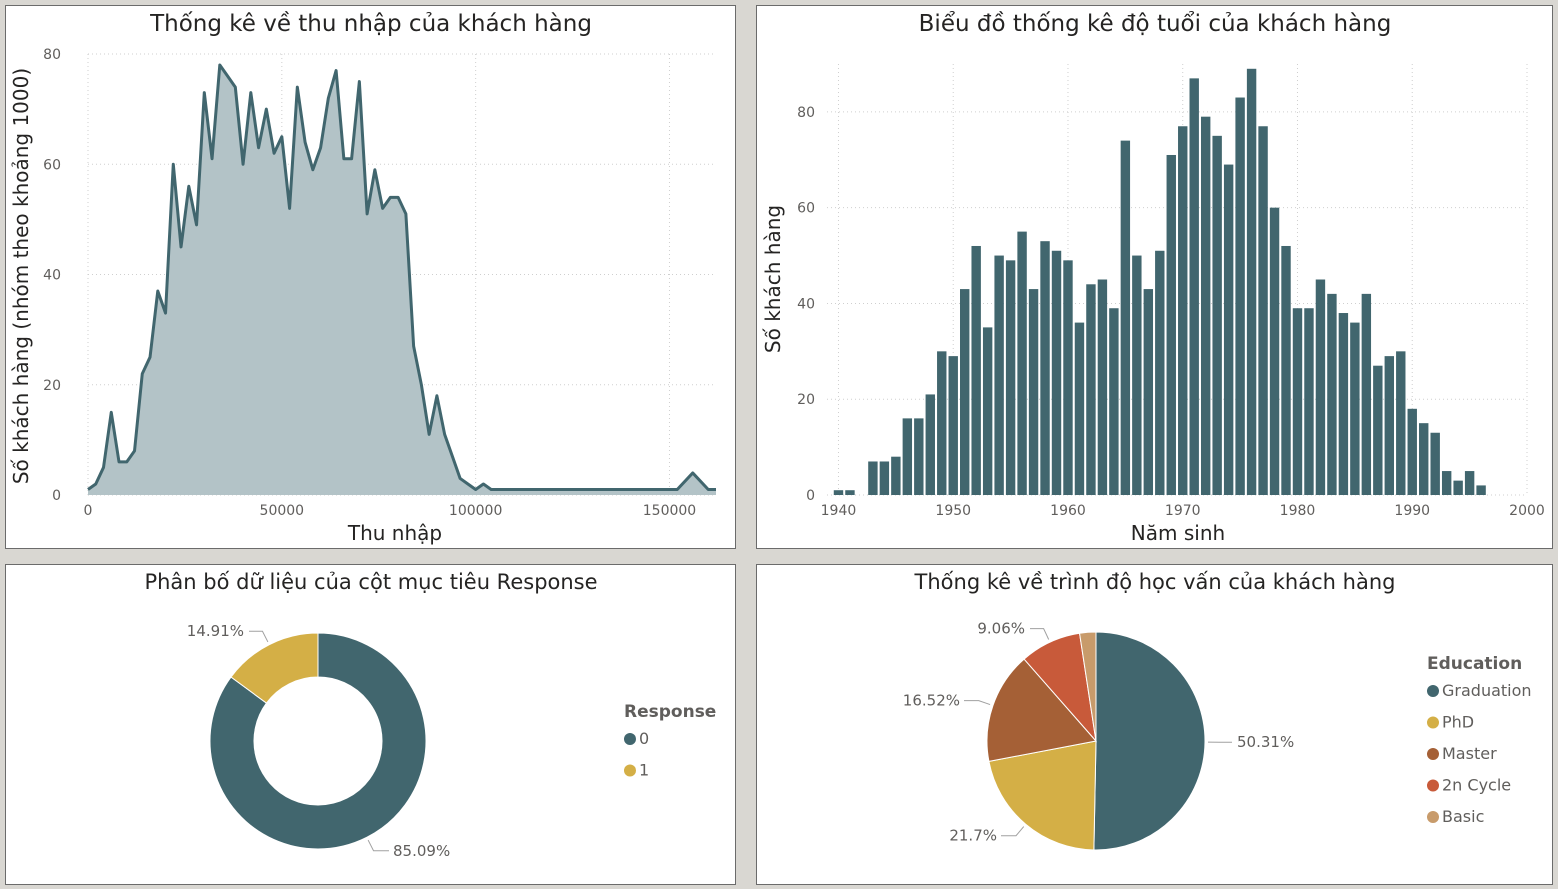 This screenshot has width=1558, height=889. Describe the element at coordinates (973, 836) in the screenshot. I see `slice-label: 21.7%` at that location.